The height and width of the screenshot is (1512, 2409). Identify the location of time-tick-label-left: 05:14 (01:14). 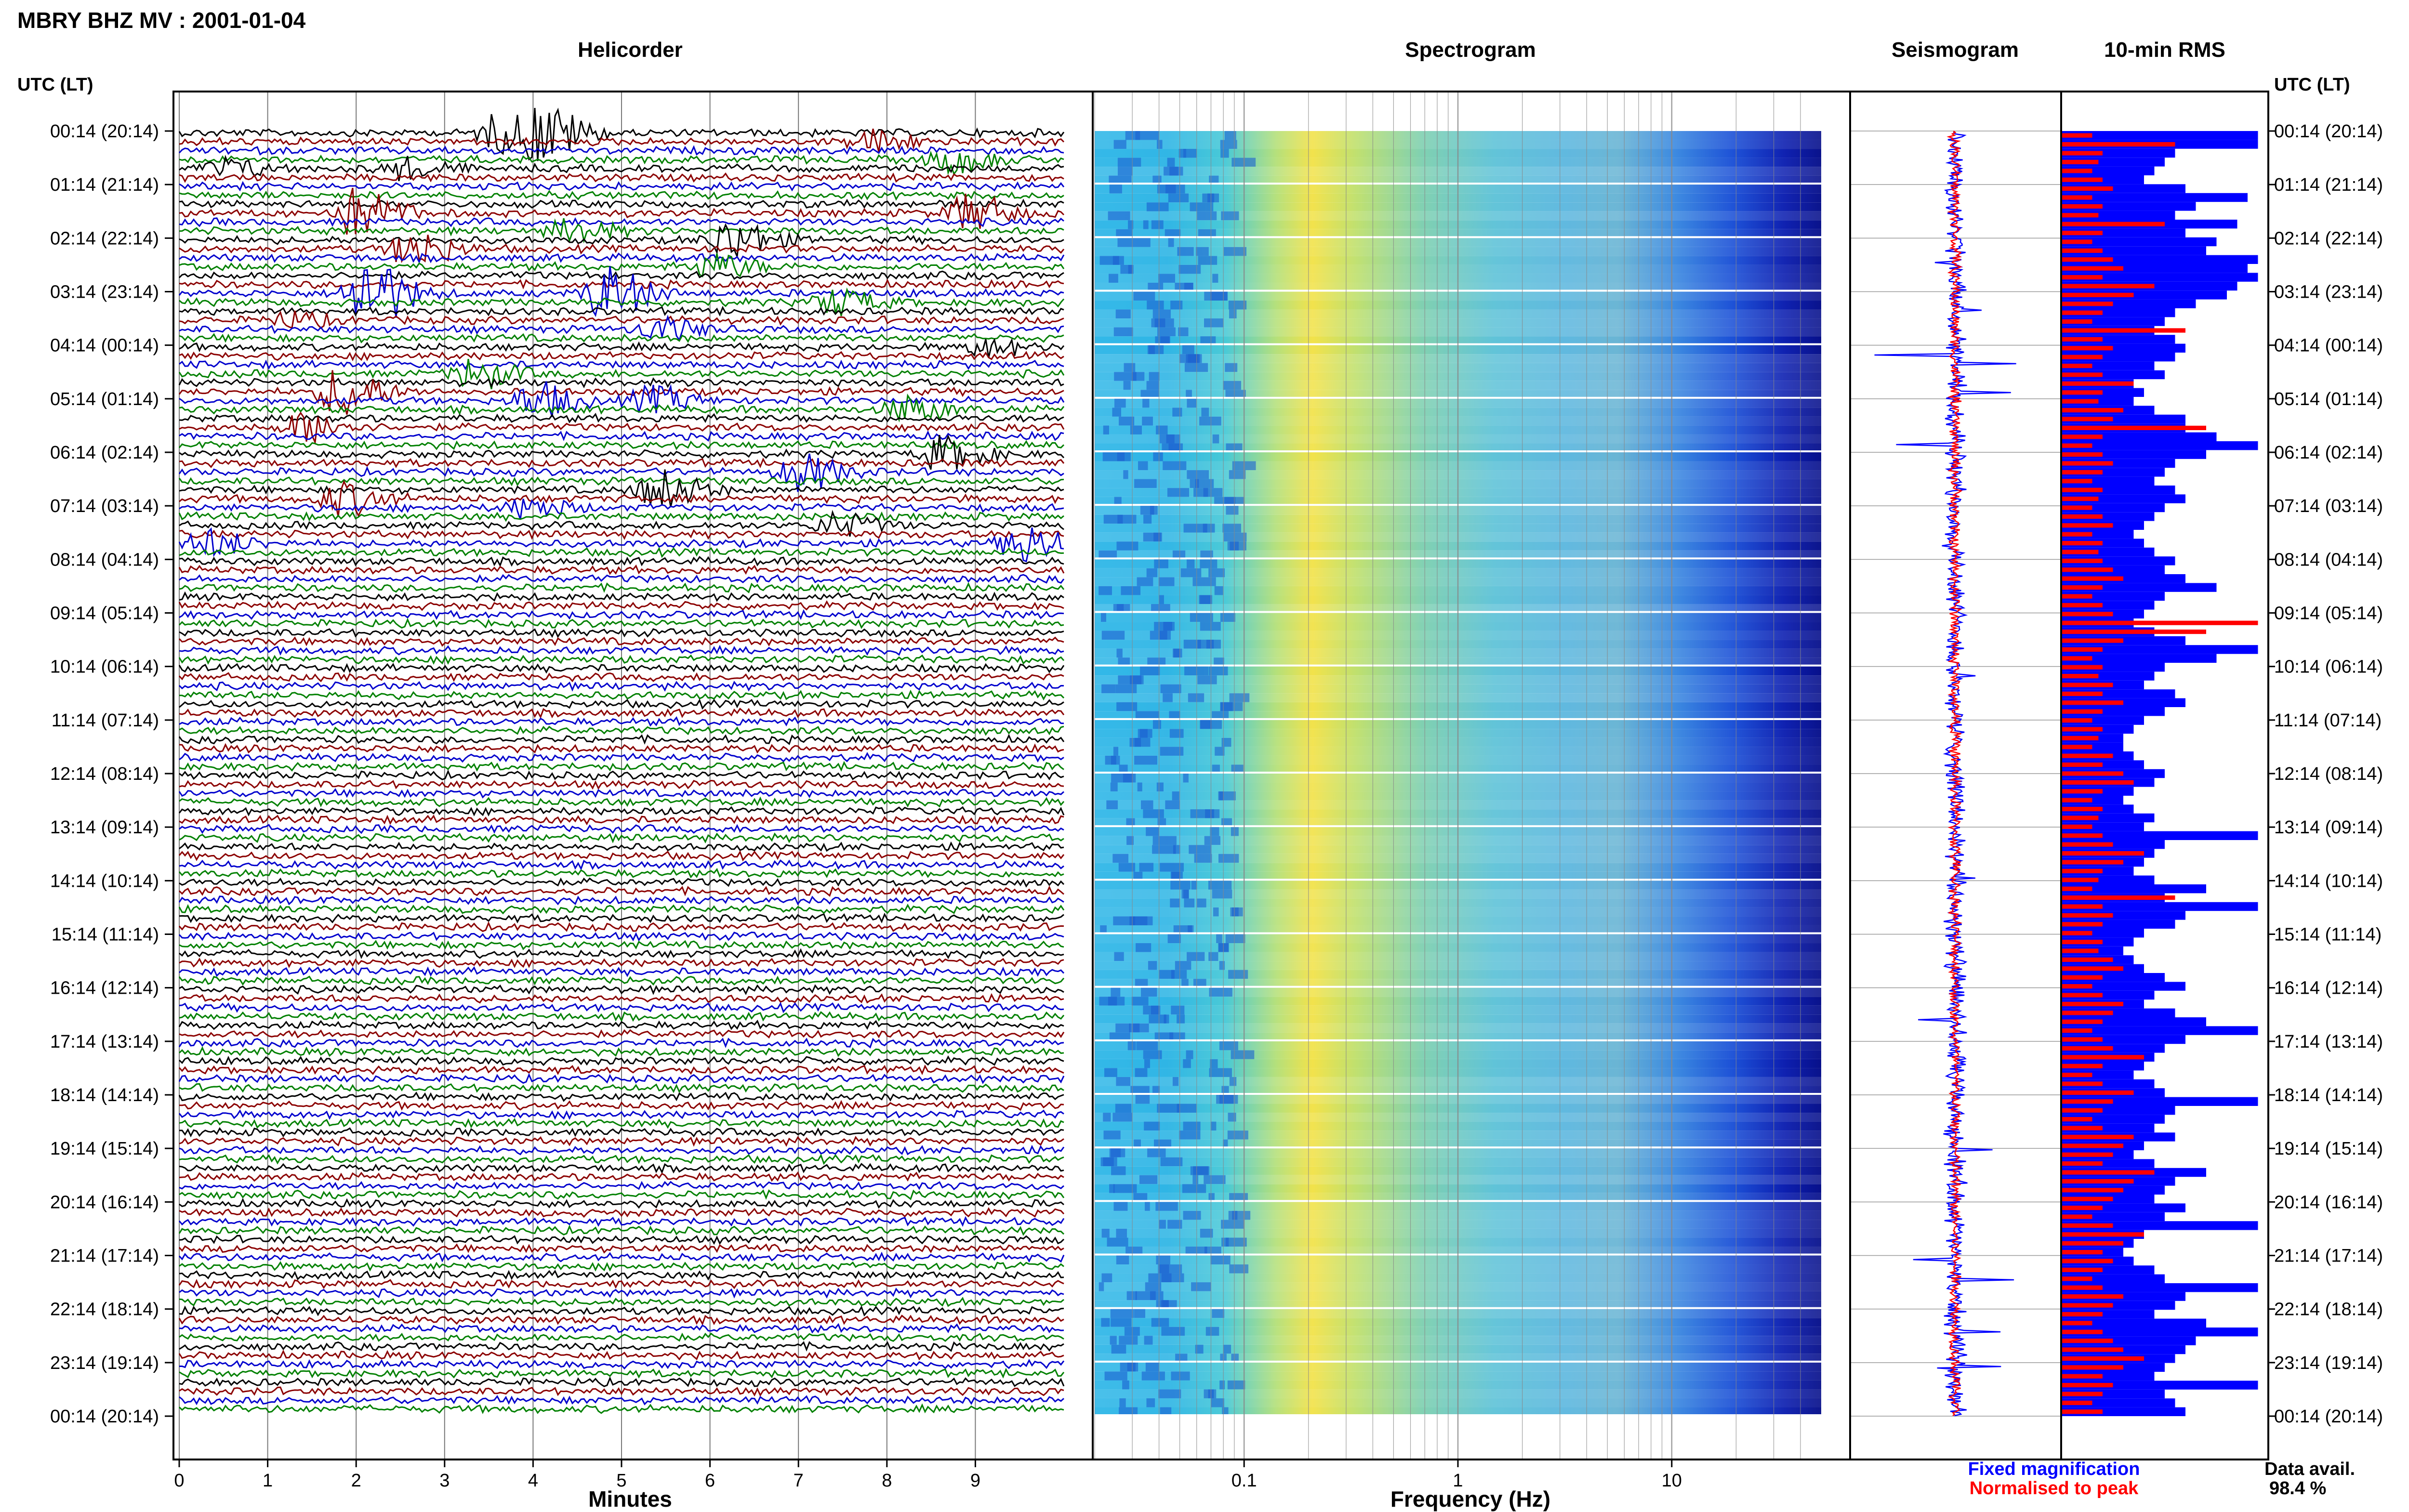
(104, 399).